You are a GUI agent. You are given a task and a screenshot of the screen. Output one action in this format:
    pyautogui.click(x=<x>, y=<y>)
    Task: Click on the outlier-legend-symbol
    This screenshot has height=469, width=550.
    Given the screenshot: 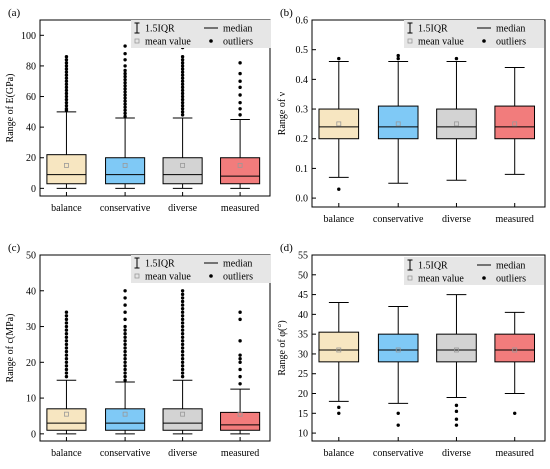 What is the action you would take?
    pyautogui.click(x=211, y=41)
    